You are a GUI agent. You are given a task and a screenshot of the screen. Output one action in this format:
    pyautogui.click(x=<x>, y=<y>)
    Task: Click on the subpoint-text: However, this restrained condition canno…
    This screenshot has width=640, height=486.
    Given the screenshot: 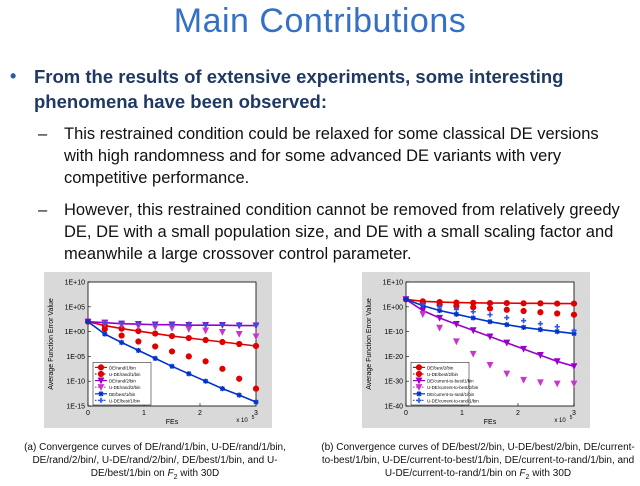 What is the action you would take?
    pyautogui.click(x=342, y=232)
    